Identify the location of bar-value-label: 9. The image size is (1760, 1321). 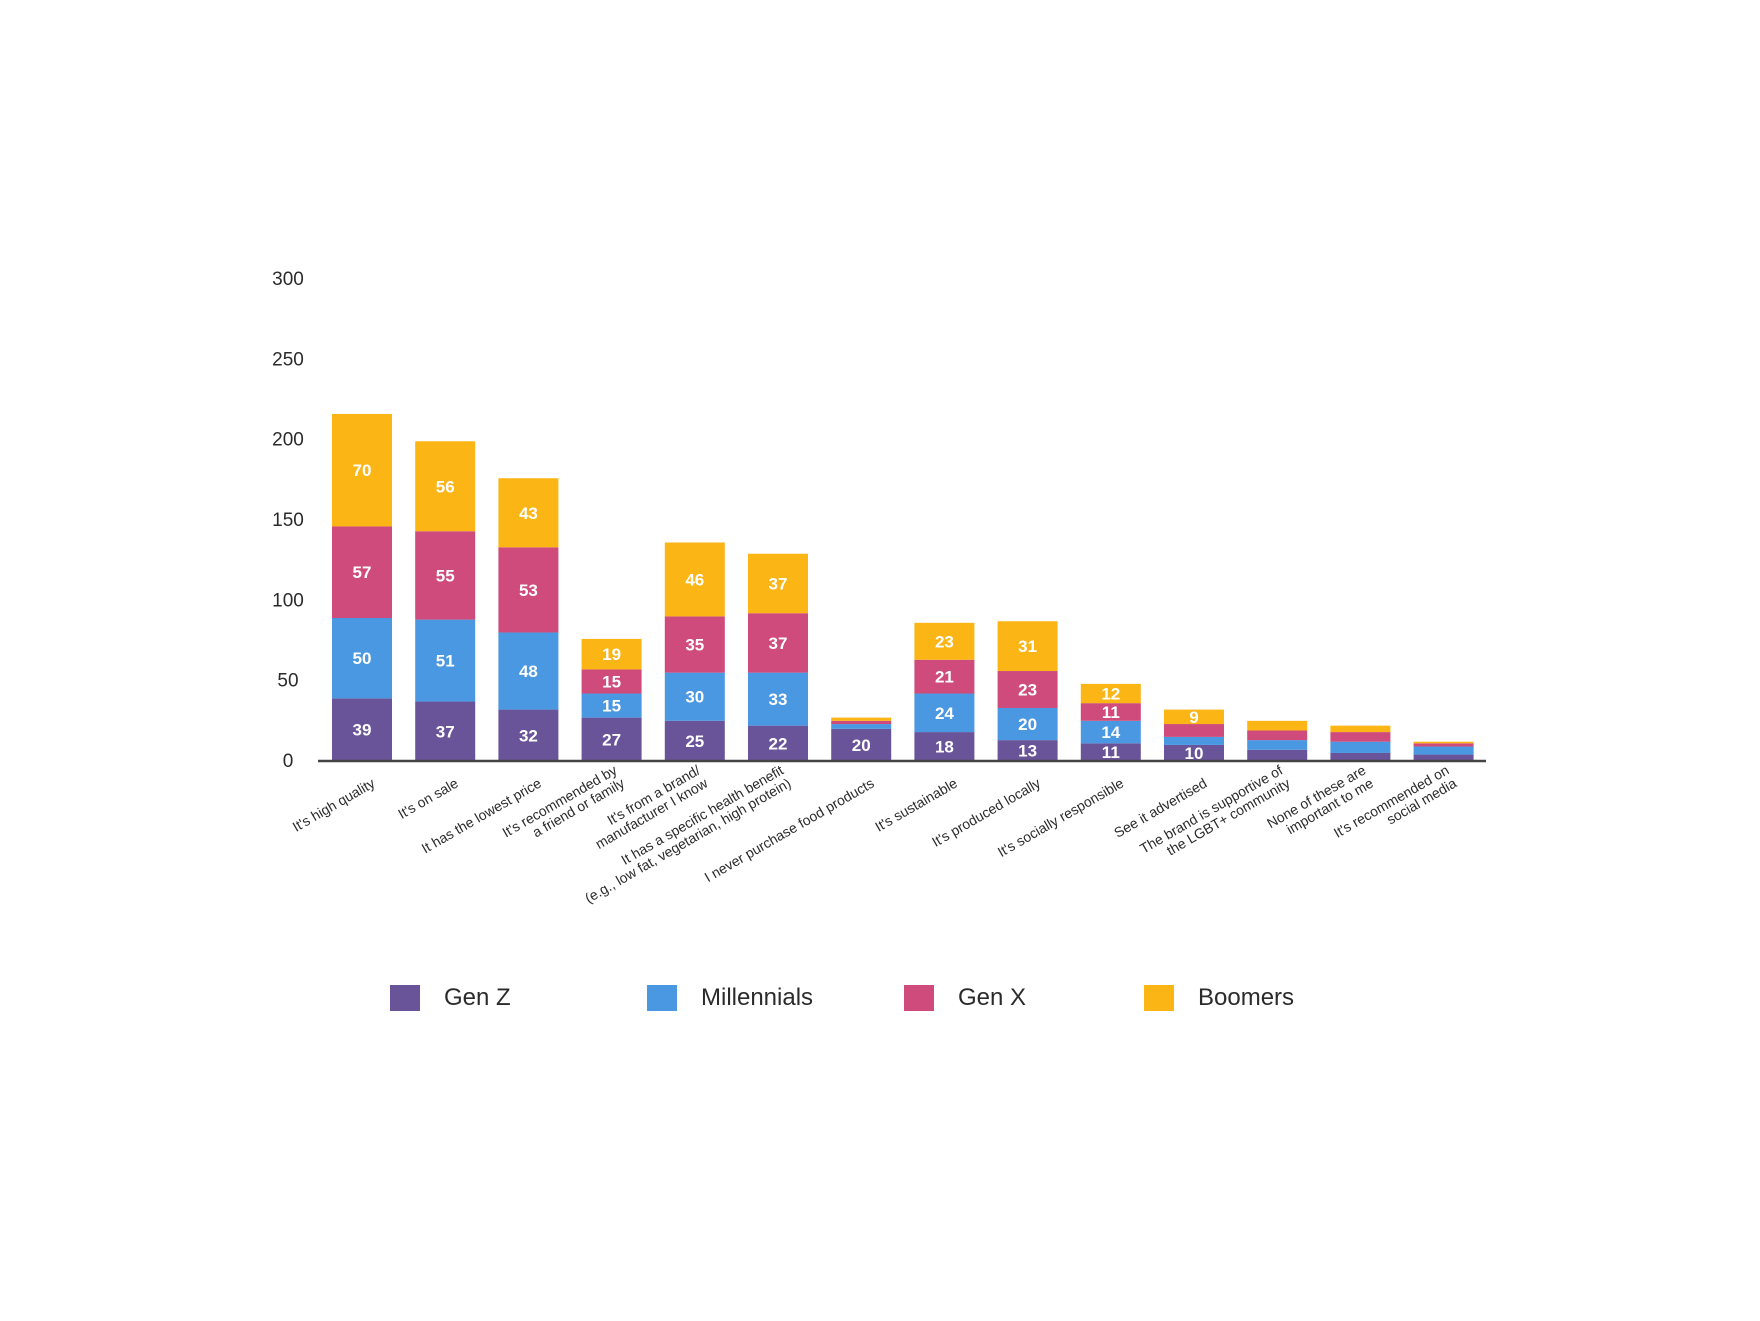
(1193, 717).